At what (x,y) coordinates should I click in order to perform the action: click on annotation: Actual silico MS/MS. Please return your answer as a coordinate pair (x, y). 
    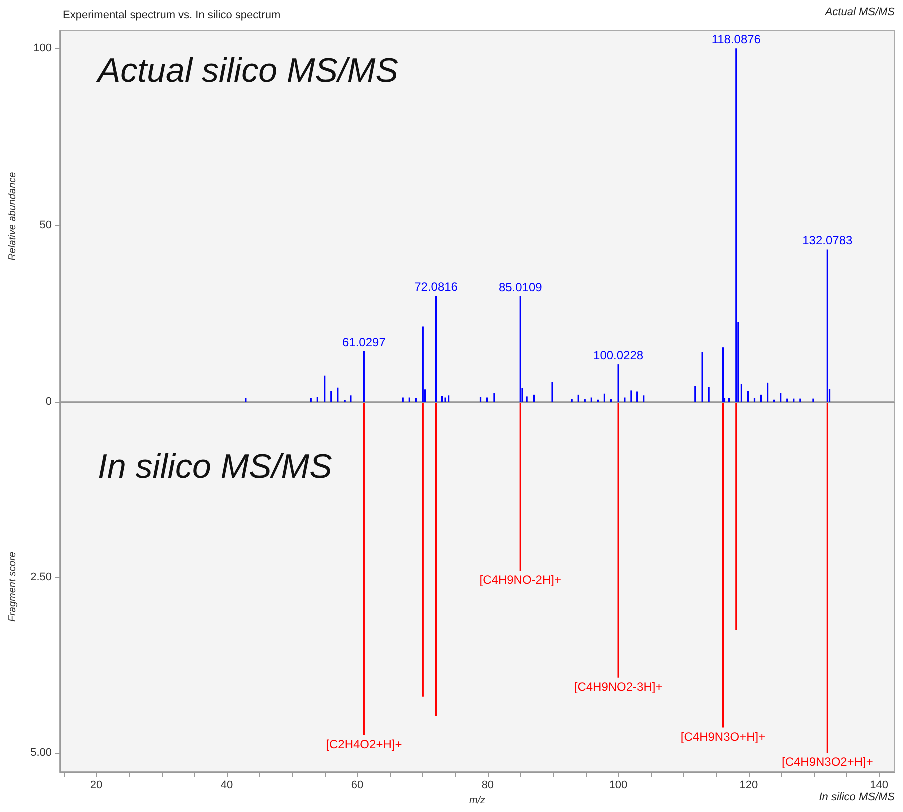
    Looking at the image, I should click on (247, 71).